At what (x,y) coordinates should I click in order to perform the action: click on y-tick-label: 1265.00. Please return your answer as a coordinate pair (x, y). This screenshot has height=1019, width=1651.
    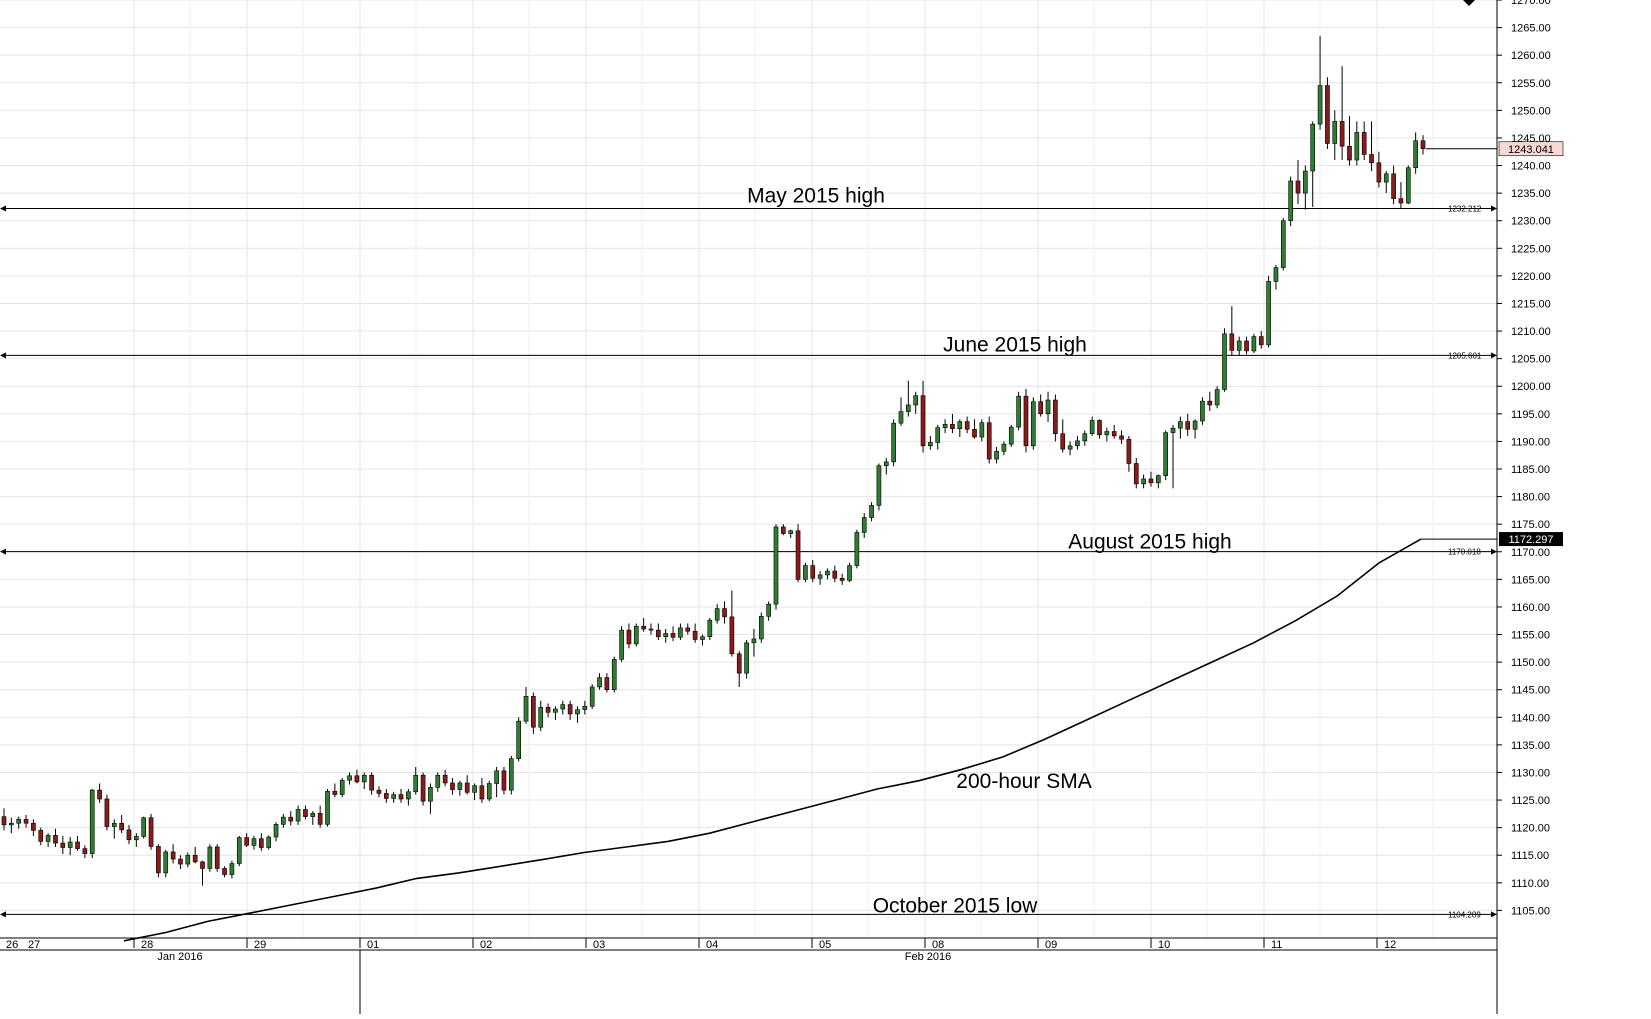
    Looking at the image, I should click on (1531, 29).